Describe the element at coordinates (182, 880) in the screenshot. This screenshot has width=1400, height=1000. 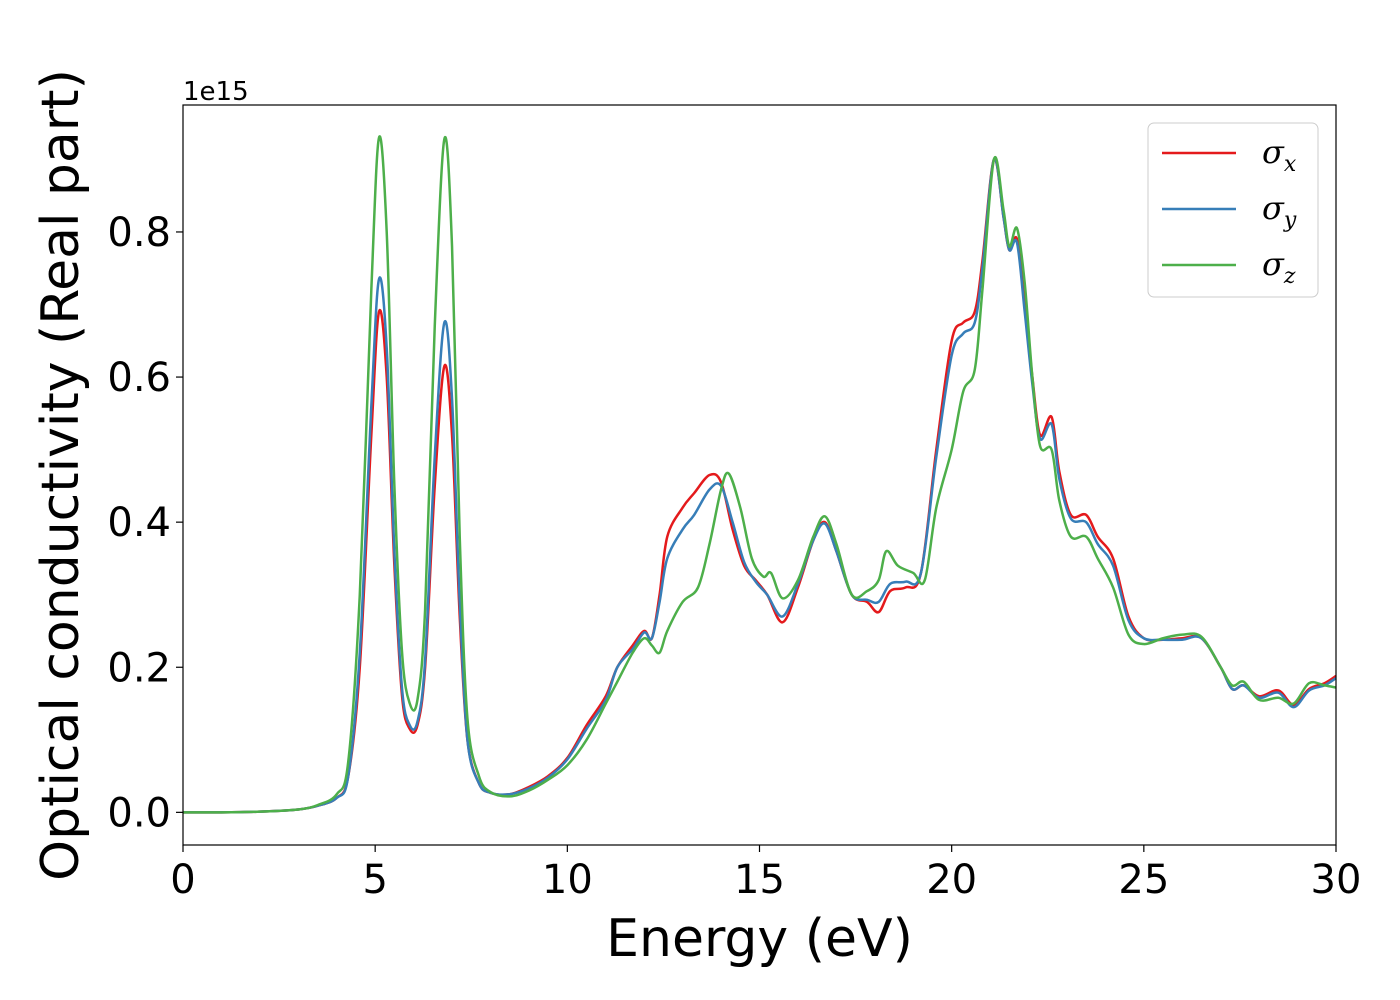
I see `x-tick-label: 0` at that location.